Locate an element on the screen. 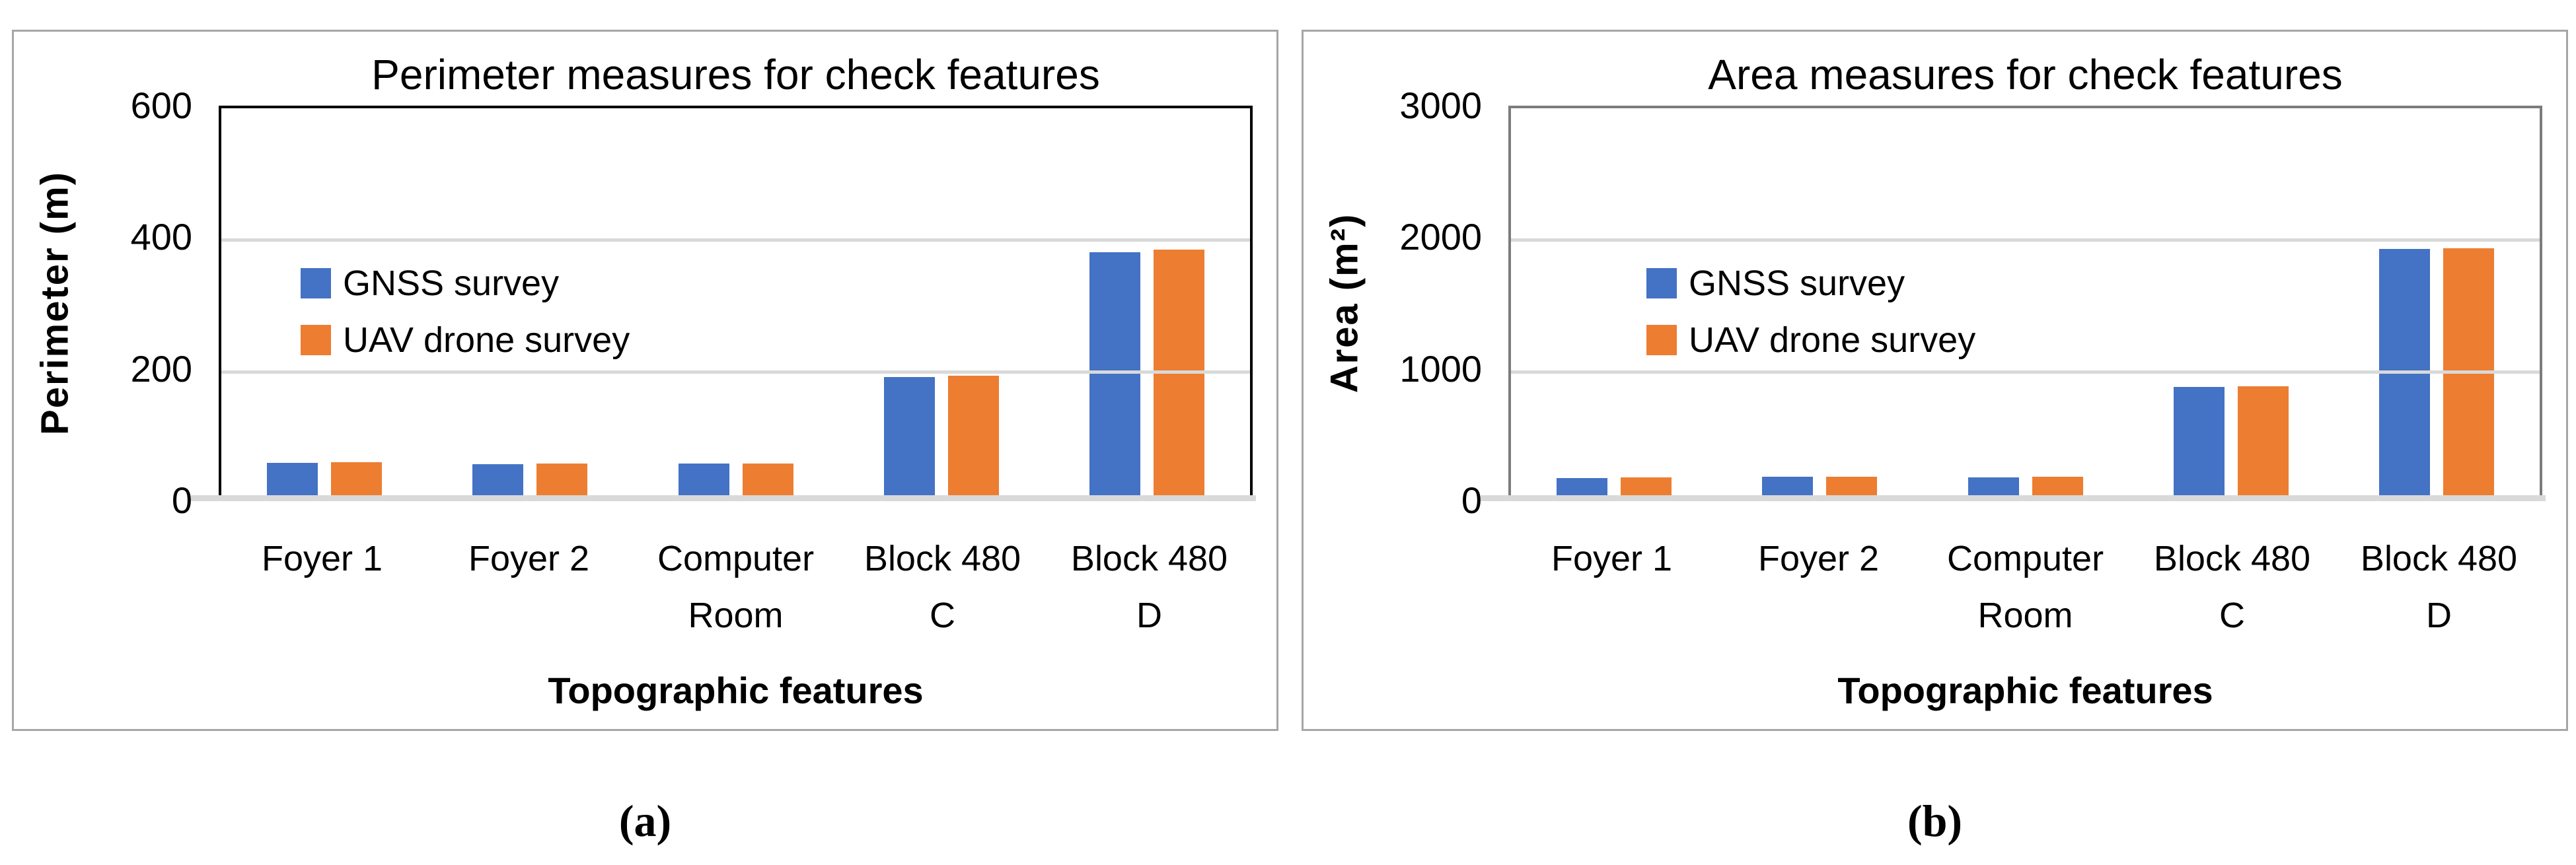 This screenshot has height=865, width=2576. y-tick-label: 400 is located at coordinates (161, 237).